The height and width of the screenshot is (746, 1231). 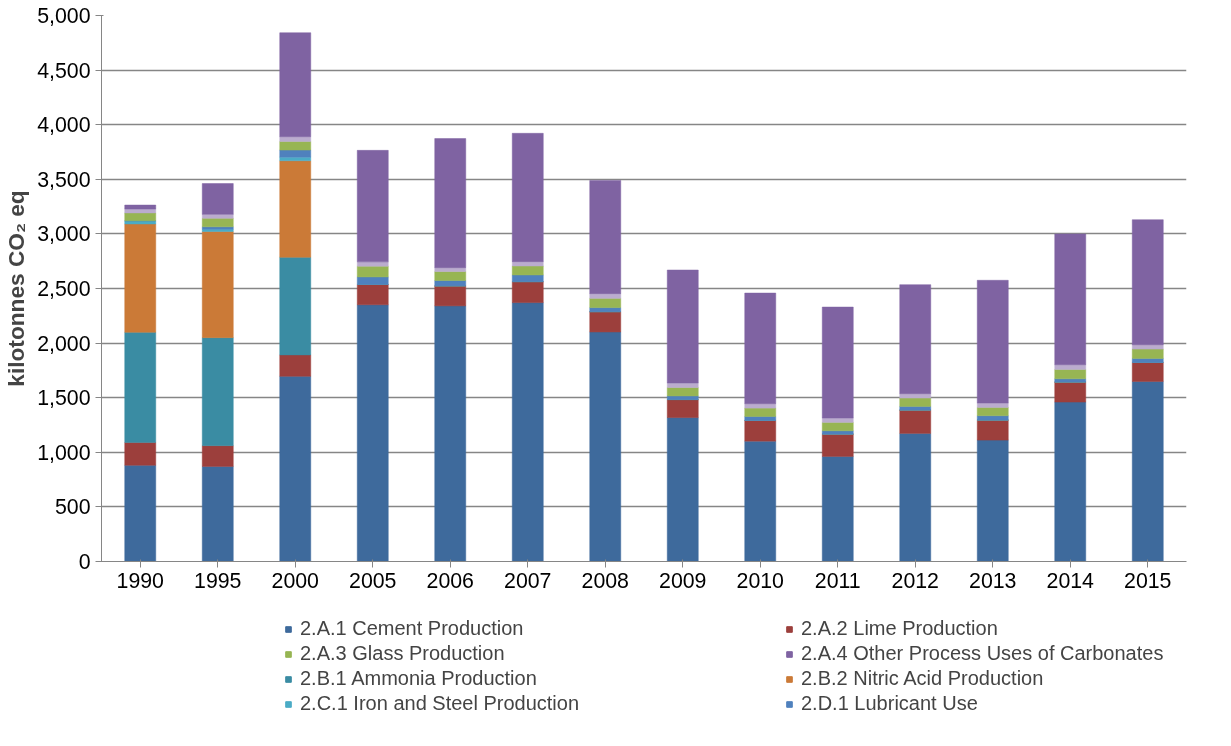 I want to click on x-tick-label: 2008, so click(x=605, y=580).